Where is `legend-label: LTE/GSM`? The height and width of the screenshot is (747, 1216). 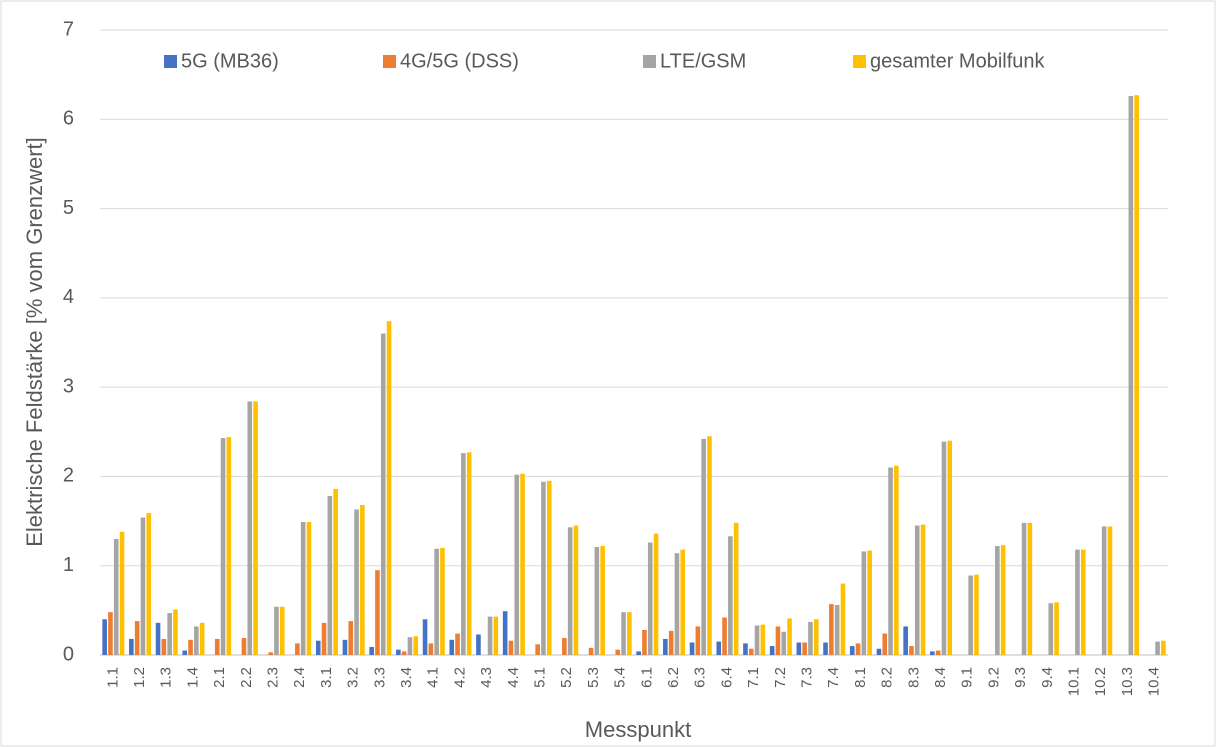 legend-label: LTE/GSM is located at coordinates (703, 61).